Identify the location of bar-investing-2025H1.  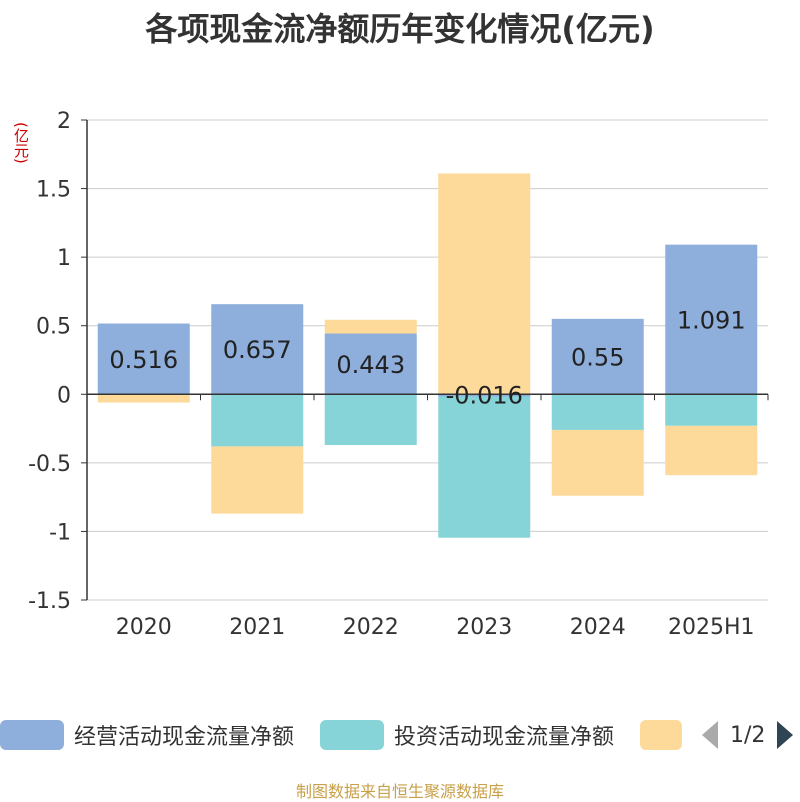
(711, 410).